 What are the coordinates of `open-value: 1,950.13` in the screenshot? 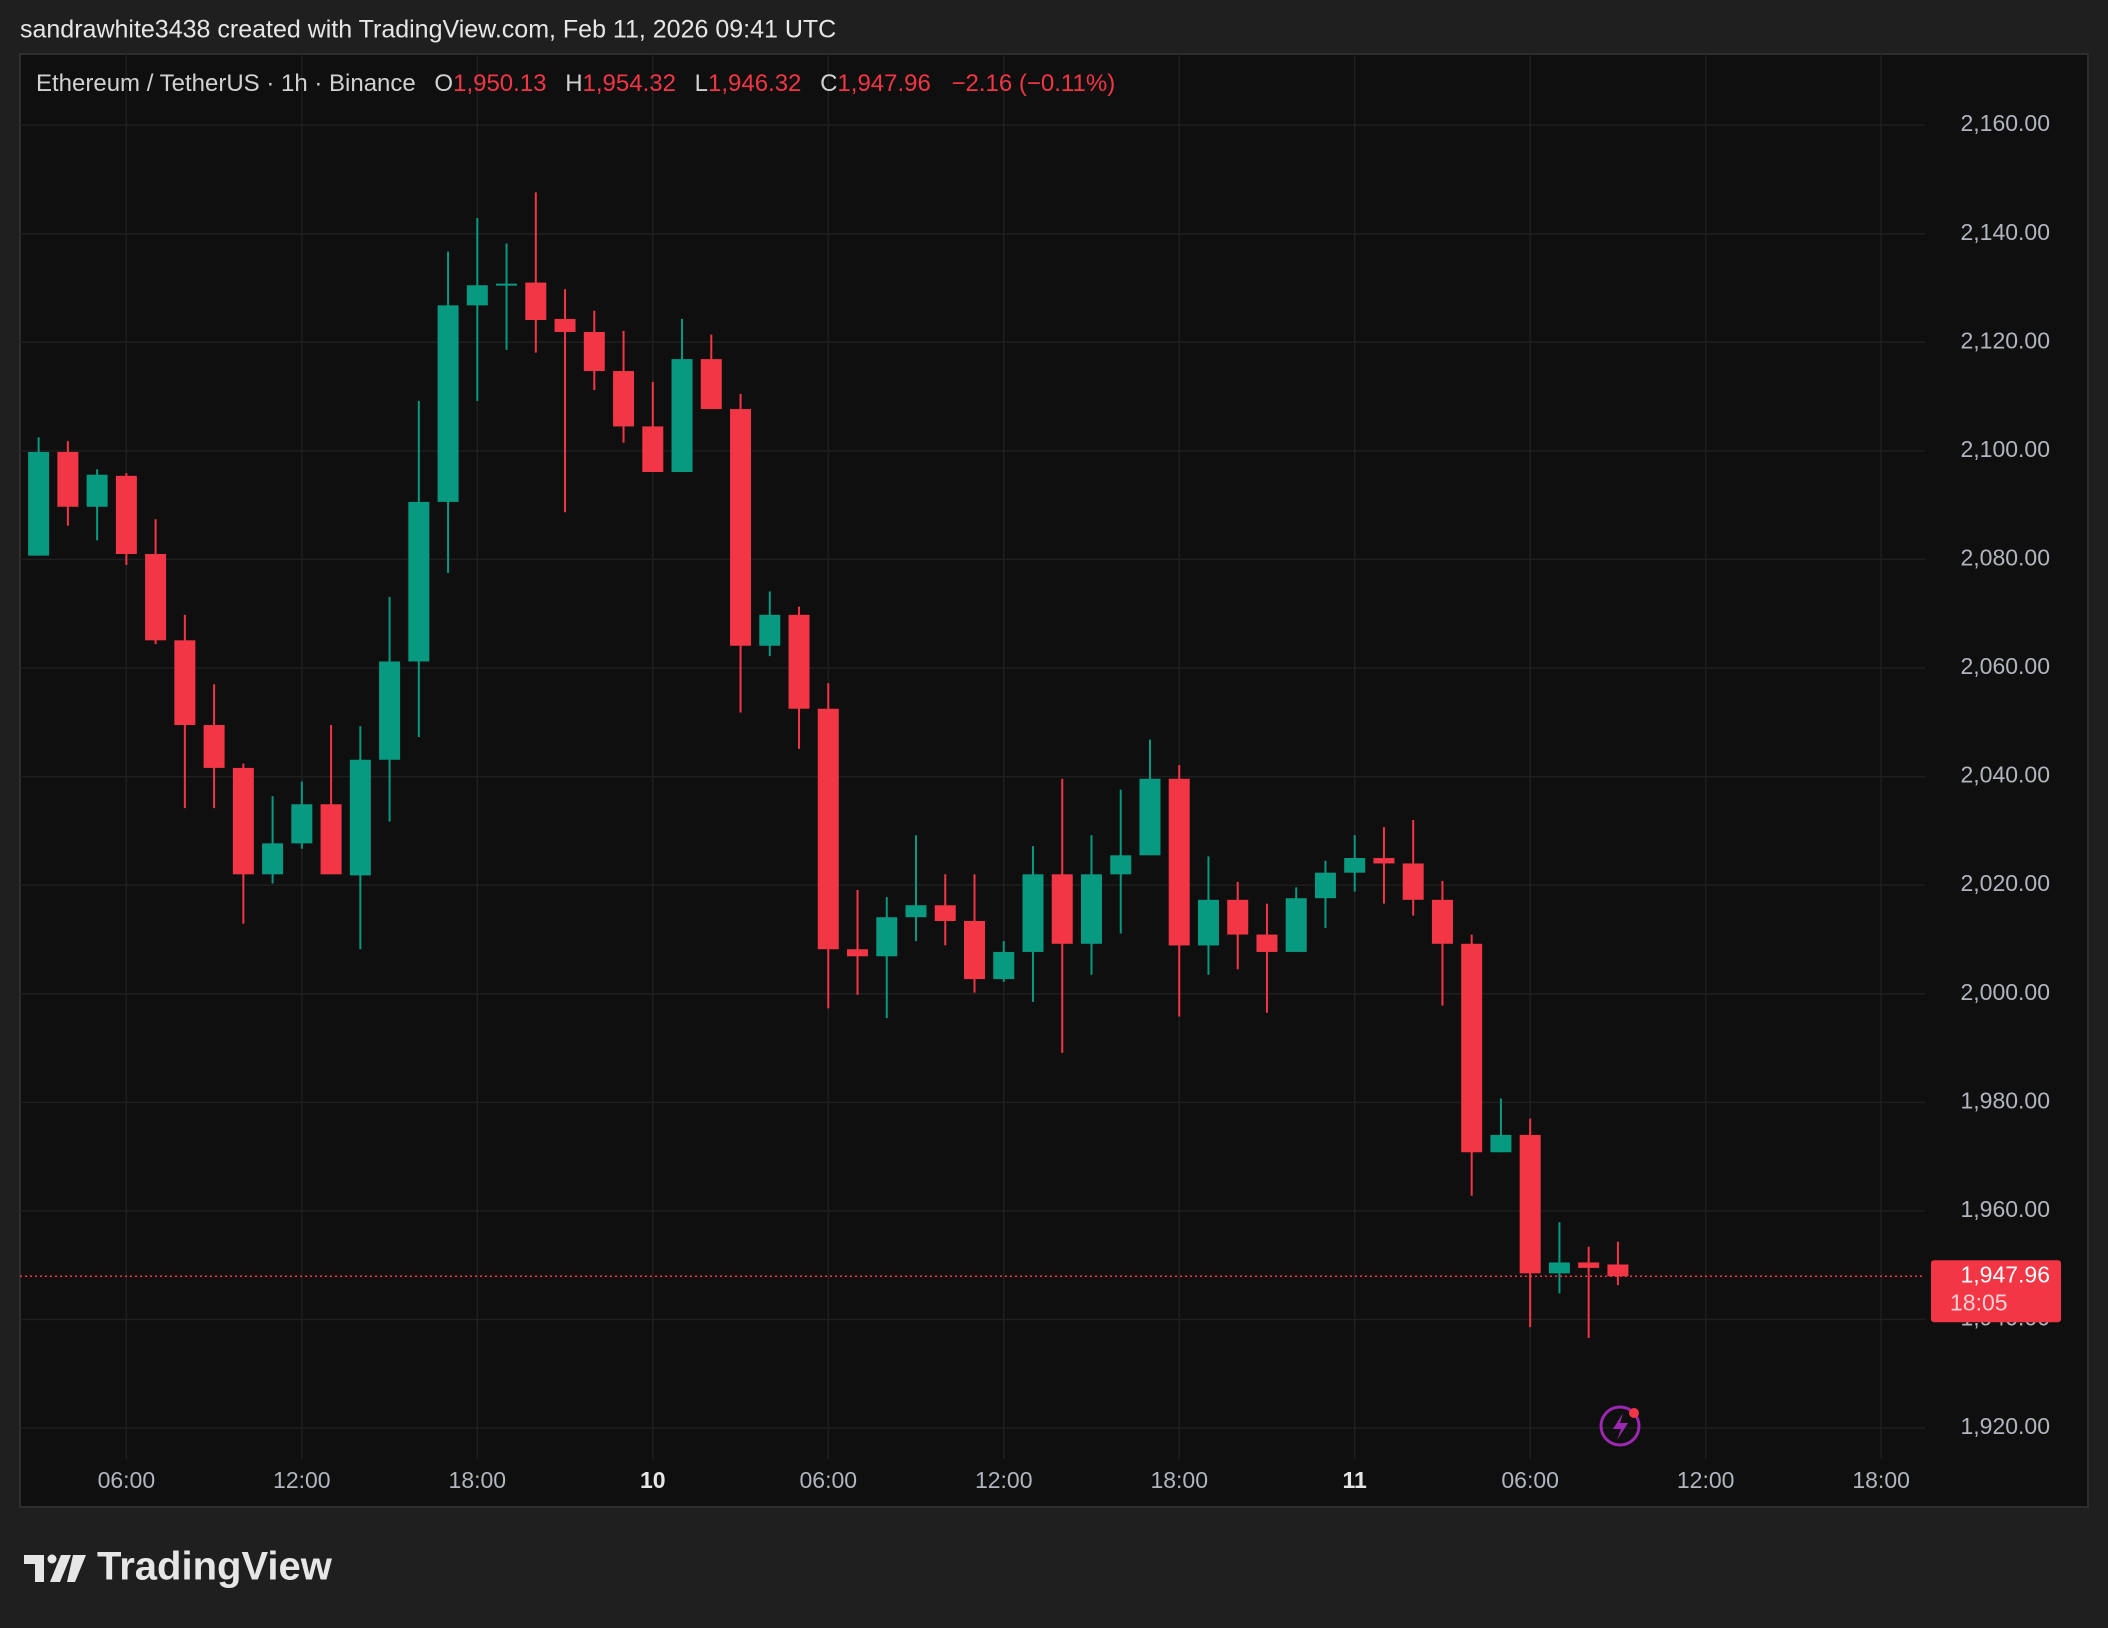 It's located at (499, 83).